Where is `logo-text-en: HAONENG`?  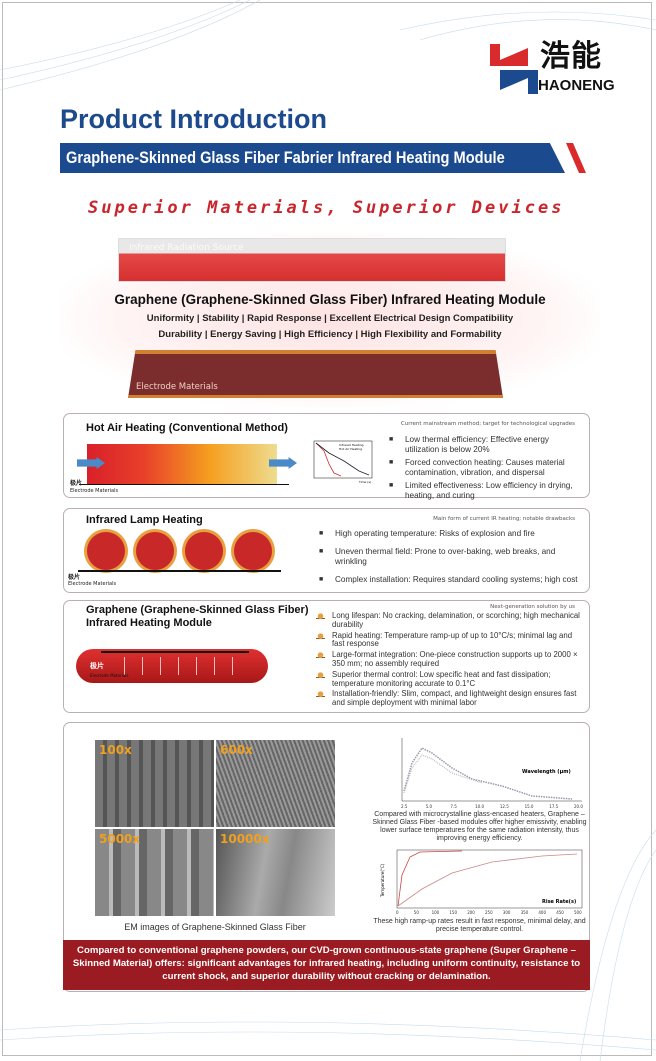
logo-text-en: HAONENG is located at coordinates (576, 85).